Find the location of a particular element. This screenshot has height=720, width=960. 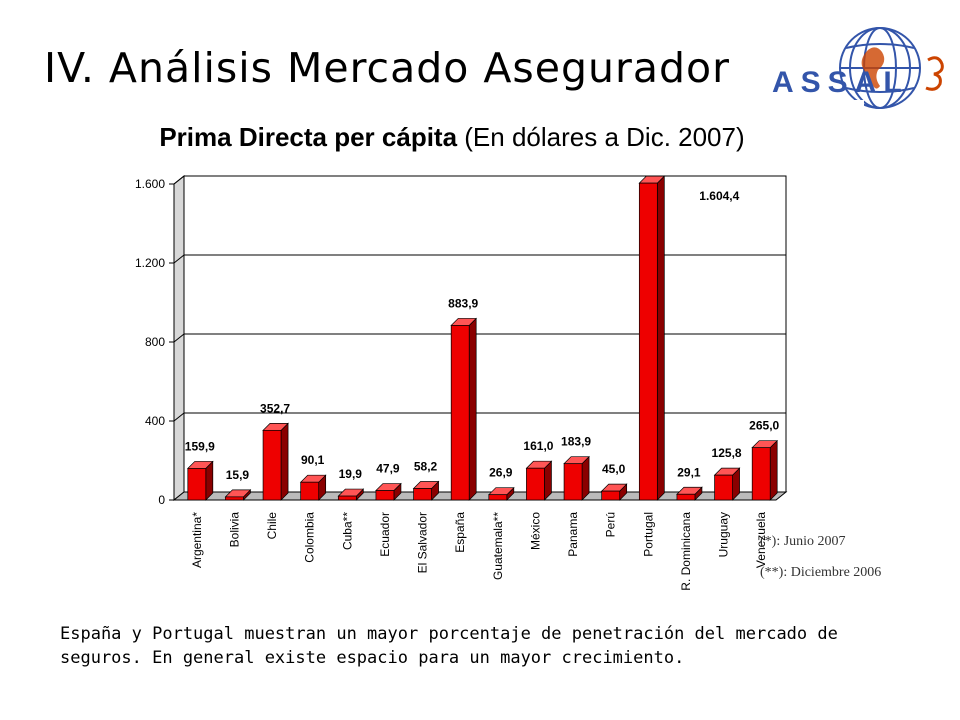

category-label: Chile is located at coordinates (272, 526).